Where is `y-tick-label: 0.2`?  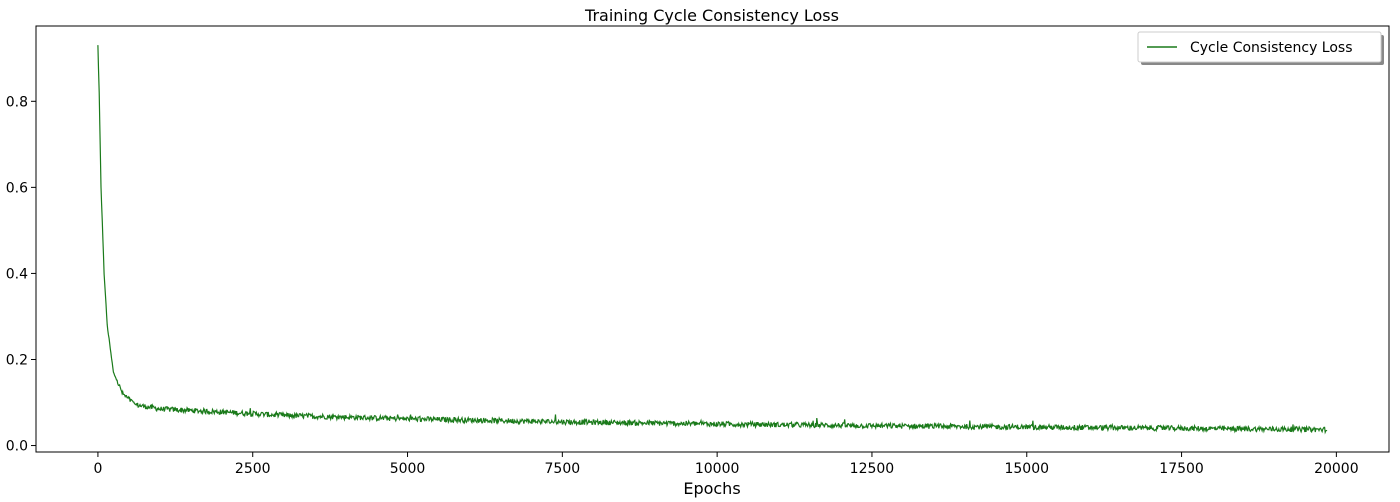 y-tick-label: 0.2 is located at coordinates (17, 360).